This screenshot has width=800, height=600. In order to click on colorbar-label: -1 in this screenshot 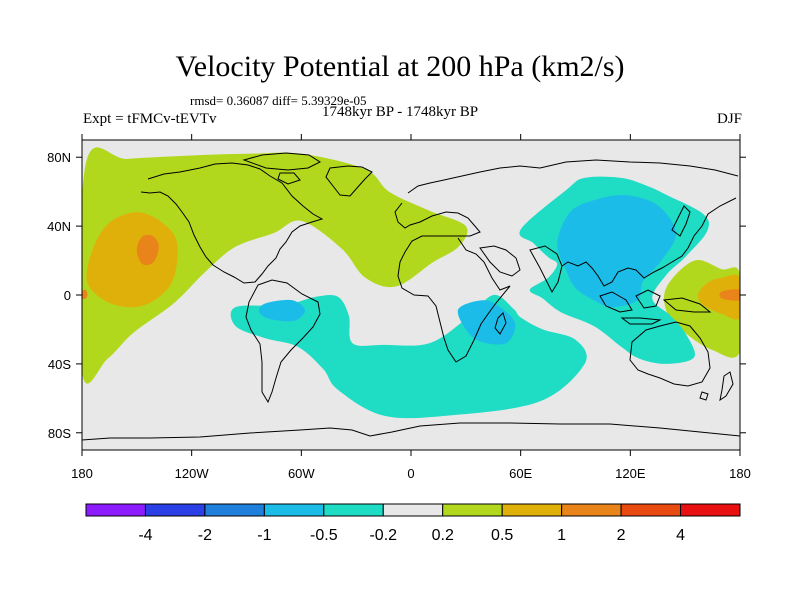, I will do `click(264, 535)`.